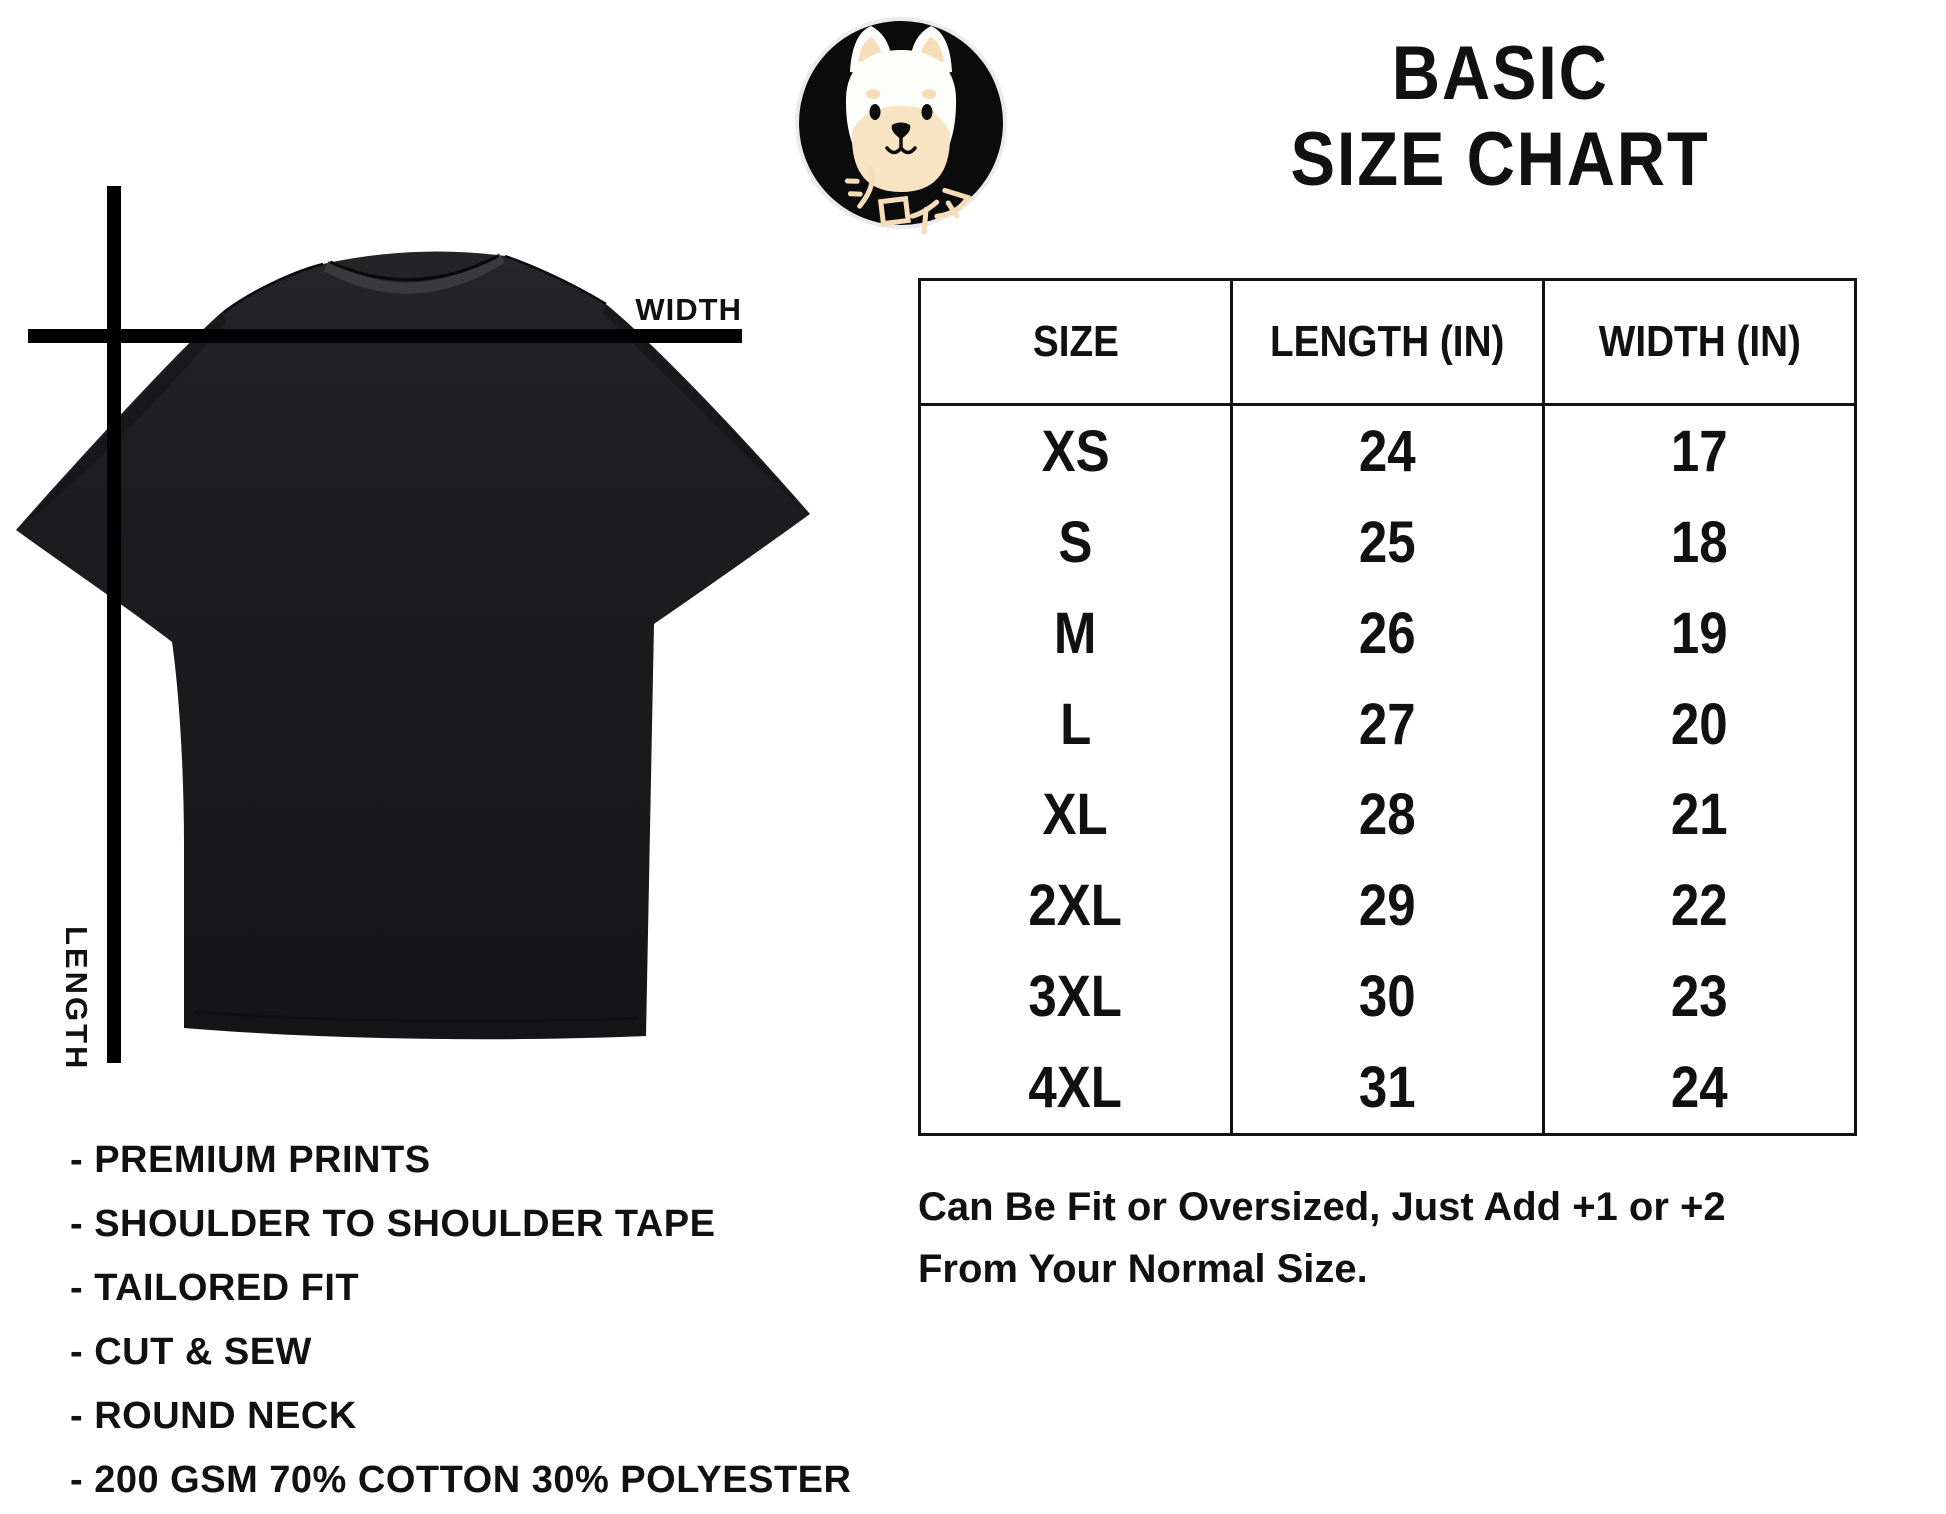 This screenshot has width=1946, height=1514. I want to click on table-row: 3XL 30 23, so click(1387, 997).